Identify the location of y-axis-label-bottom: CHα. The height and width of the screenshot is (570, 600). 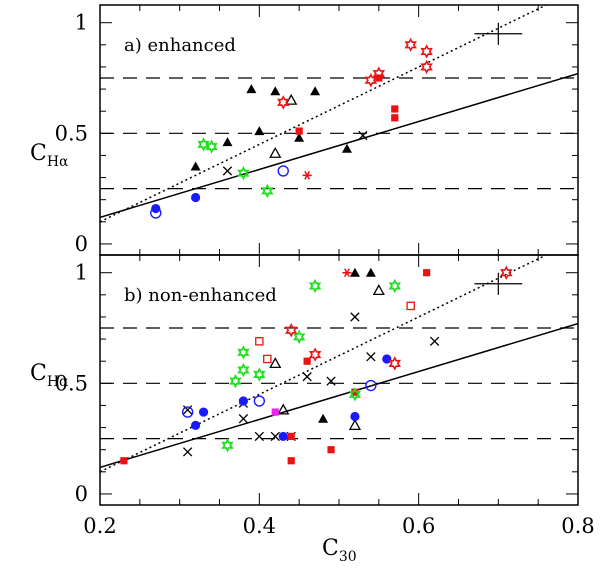
(49, 375).